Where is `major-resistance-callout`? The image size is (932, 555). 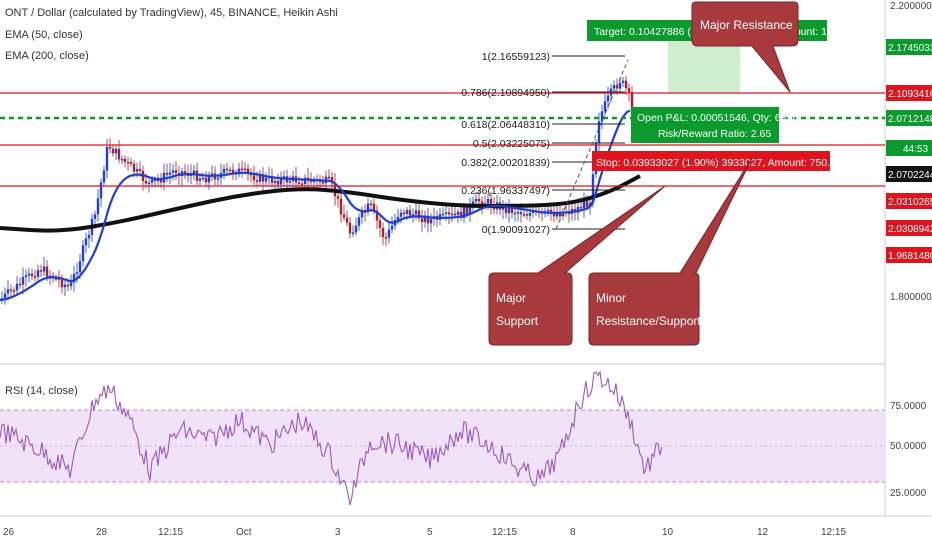
major-resistance-callout is located at coordinates (745, 47).